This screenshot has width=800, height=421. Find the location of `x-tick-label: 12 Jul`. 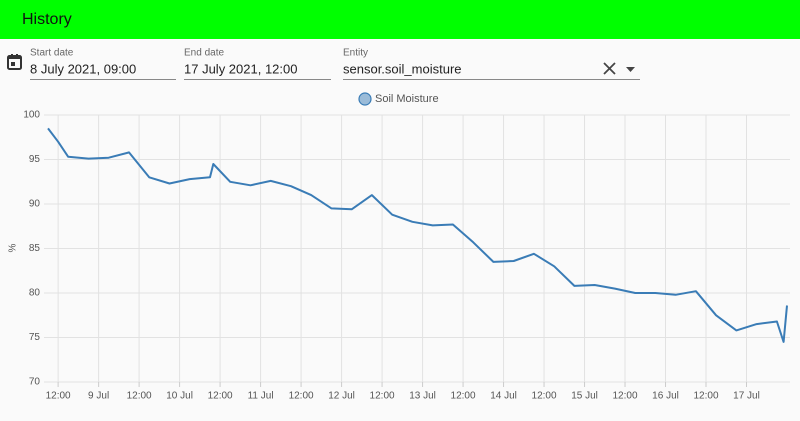

x-tick-label: 12 Jul is located at coordinates (341, 396).